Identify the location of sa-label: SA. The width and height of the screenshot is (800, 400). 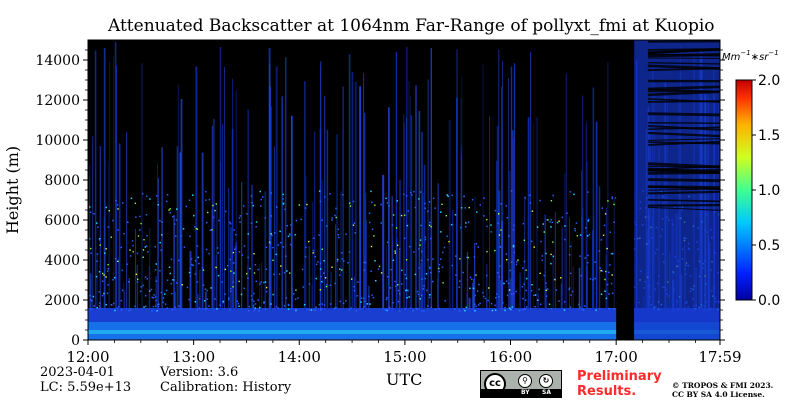
(546, 392).